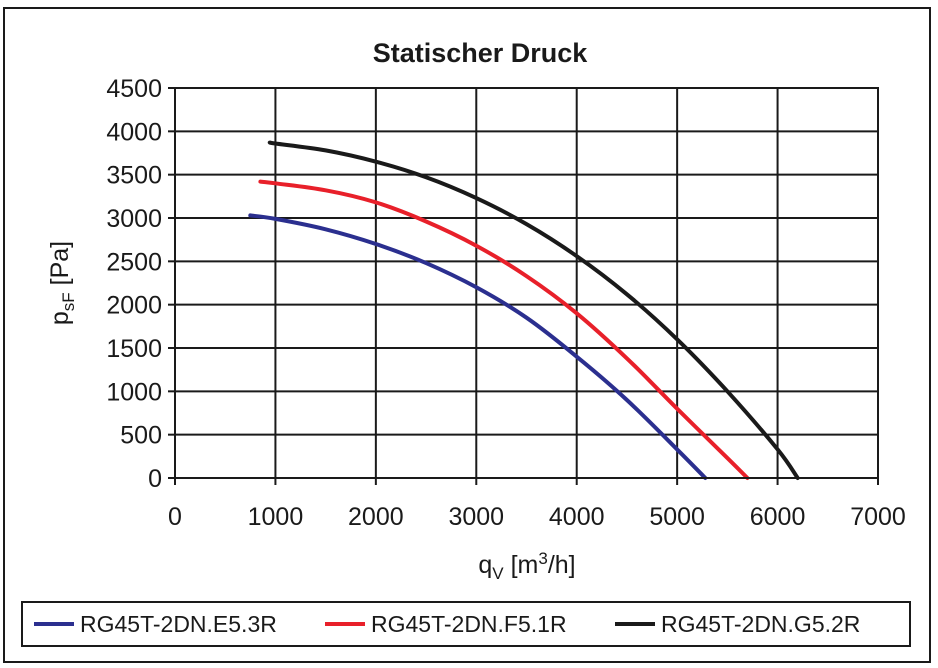 This screenshot has width=938, height=668. I want to click on y-tick-label: 4500, so click(134, 89).